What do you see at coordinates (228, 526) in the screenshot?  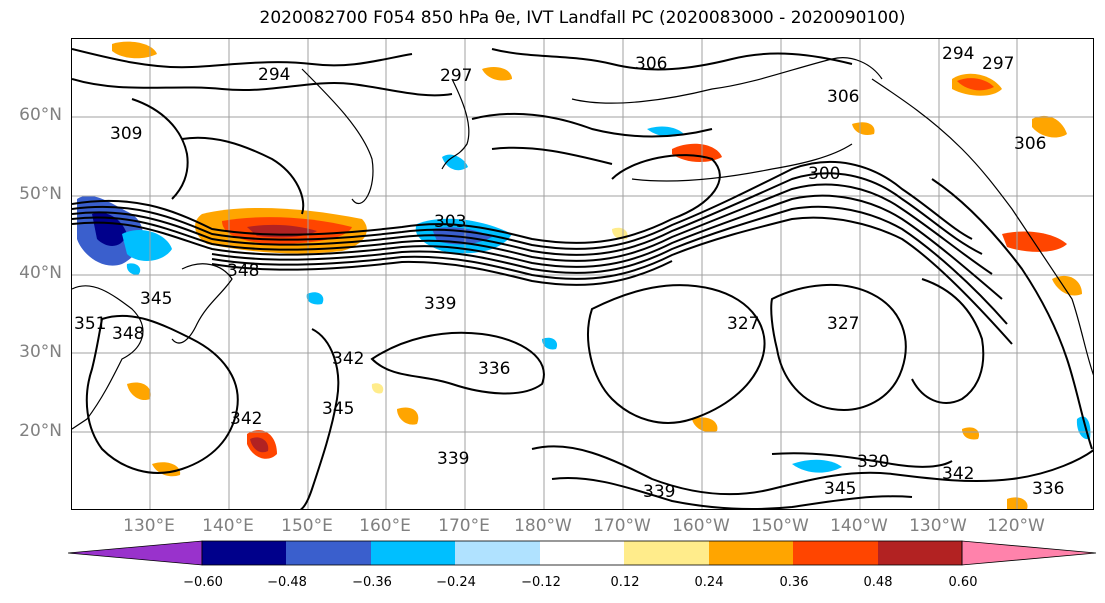 I see `lon-label-140e: 140°E` at bounding box center [228, 526].